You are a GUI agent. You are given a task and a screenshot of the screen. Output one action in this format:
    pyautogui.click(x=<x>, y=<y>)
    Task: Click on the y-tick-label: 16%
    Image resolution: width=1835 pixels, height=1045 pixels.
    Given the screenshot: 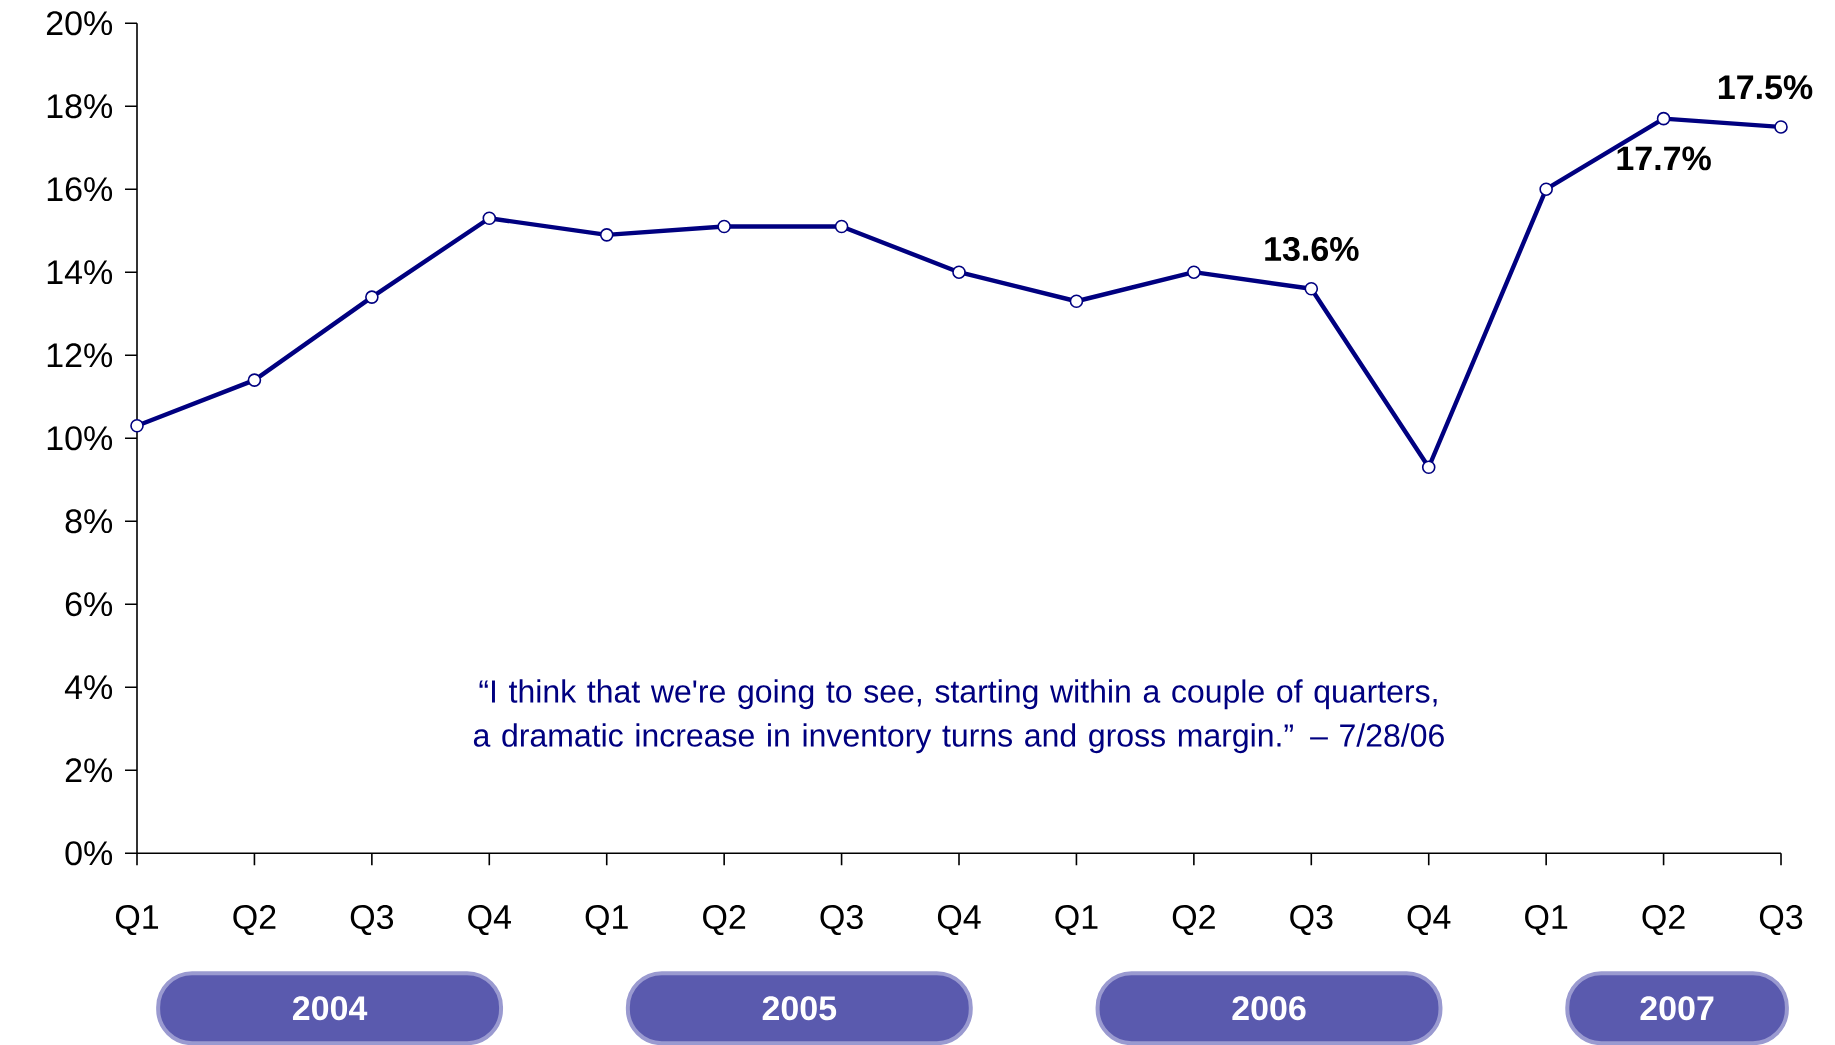 What is the action you would take?
    pyautogui.click(x=80, y=189)
    